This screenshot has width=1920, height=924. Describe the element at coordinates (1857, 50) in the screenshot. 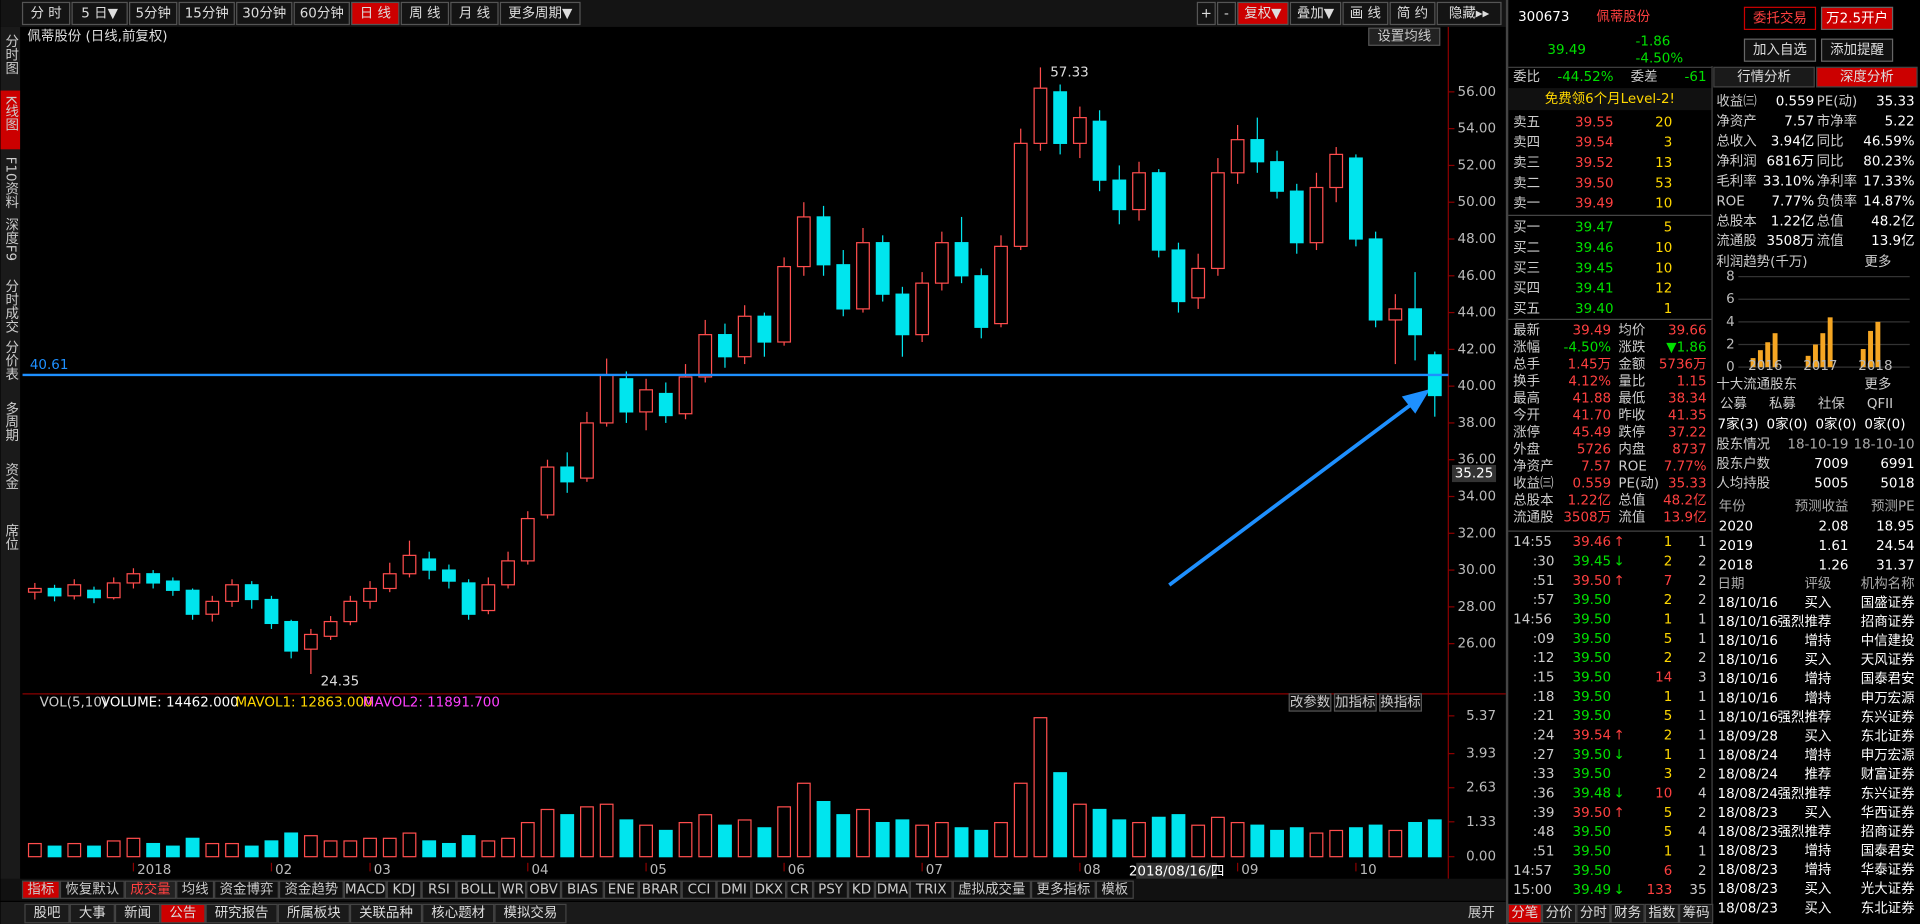

I see `quote-button-label: 添加提醒` at that location.